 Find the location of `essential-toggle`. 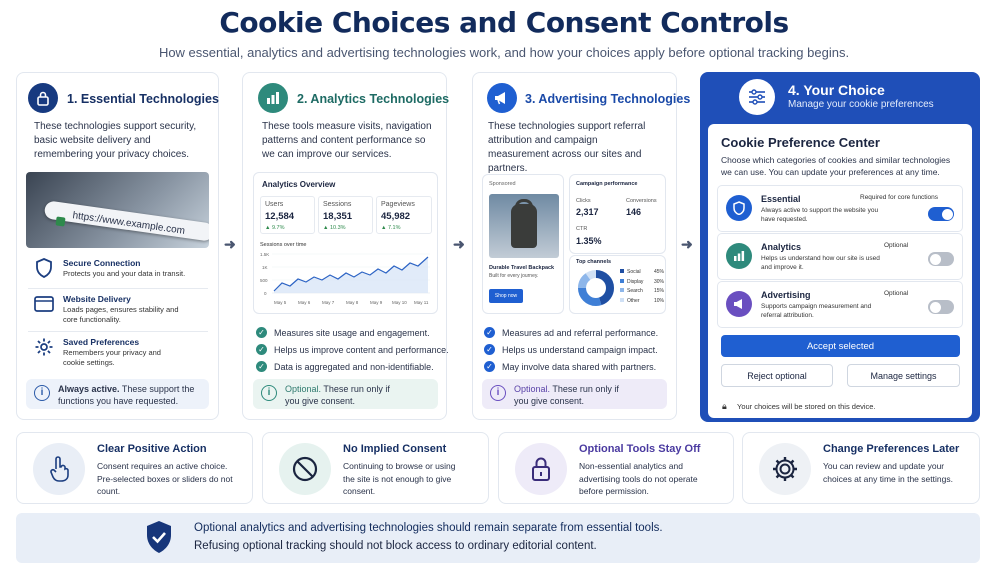

essential-toggle is located at coordinates (941, 214).